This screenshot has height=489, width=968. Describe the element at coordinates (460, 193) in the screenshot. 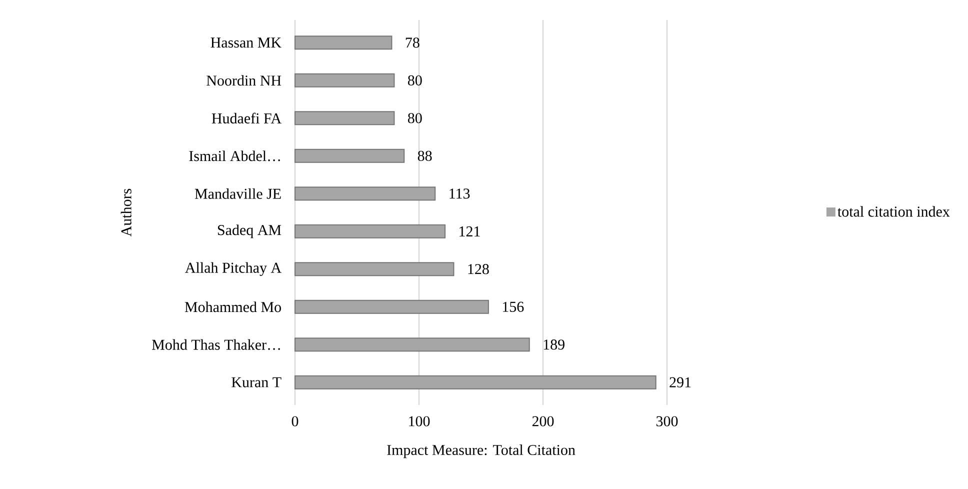

I see `data-label: 113` at that location.